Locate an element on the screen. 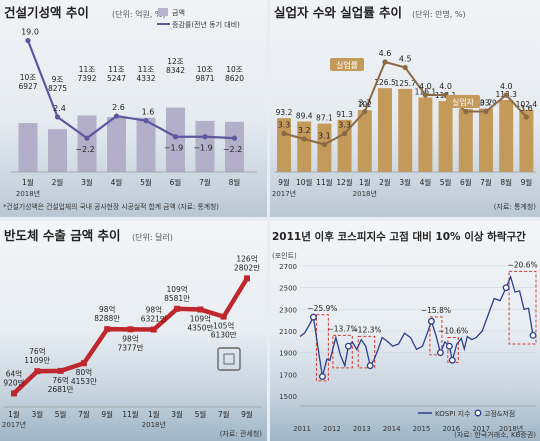  point-value-label: 8581만 is located at coordinates (177, 298).